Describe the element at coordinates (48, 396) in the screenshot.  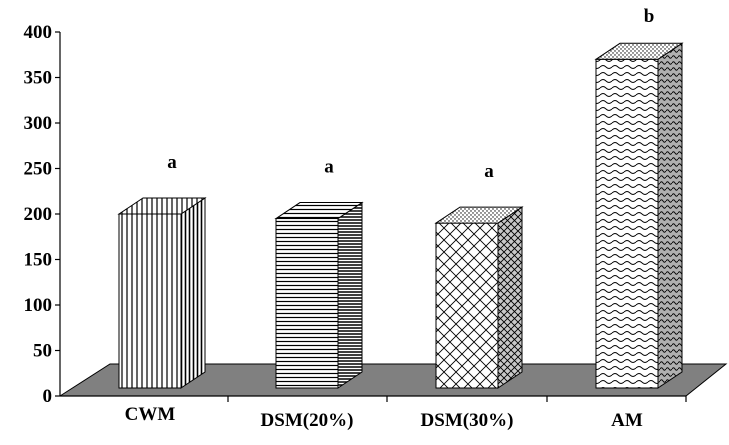
I see `y-tick-label: 0` at that location.